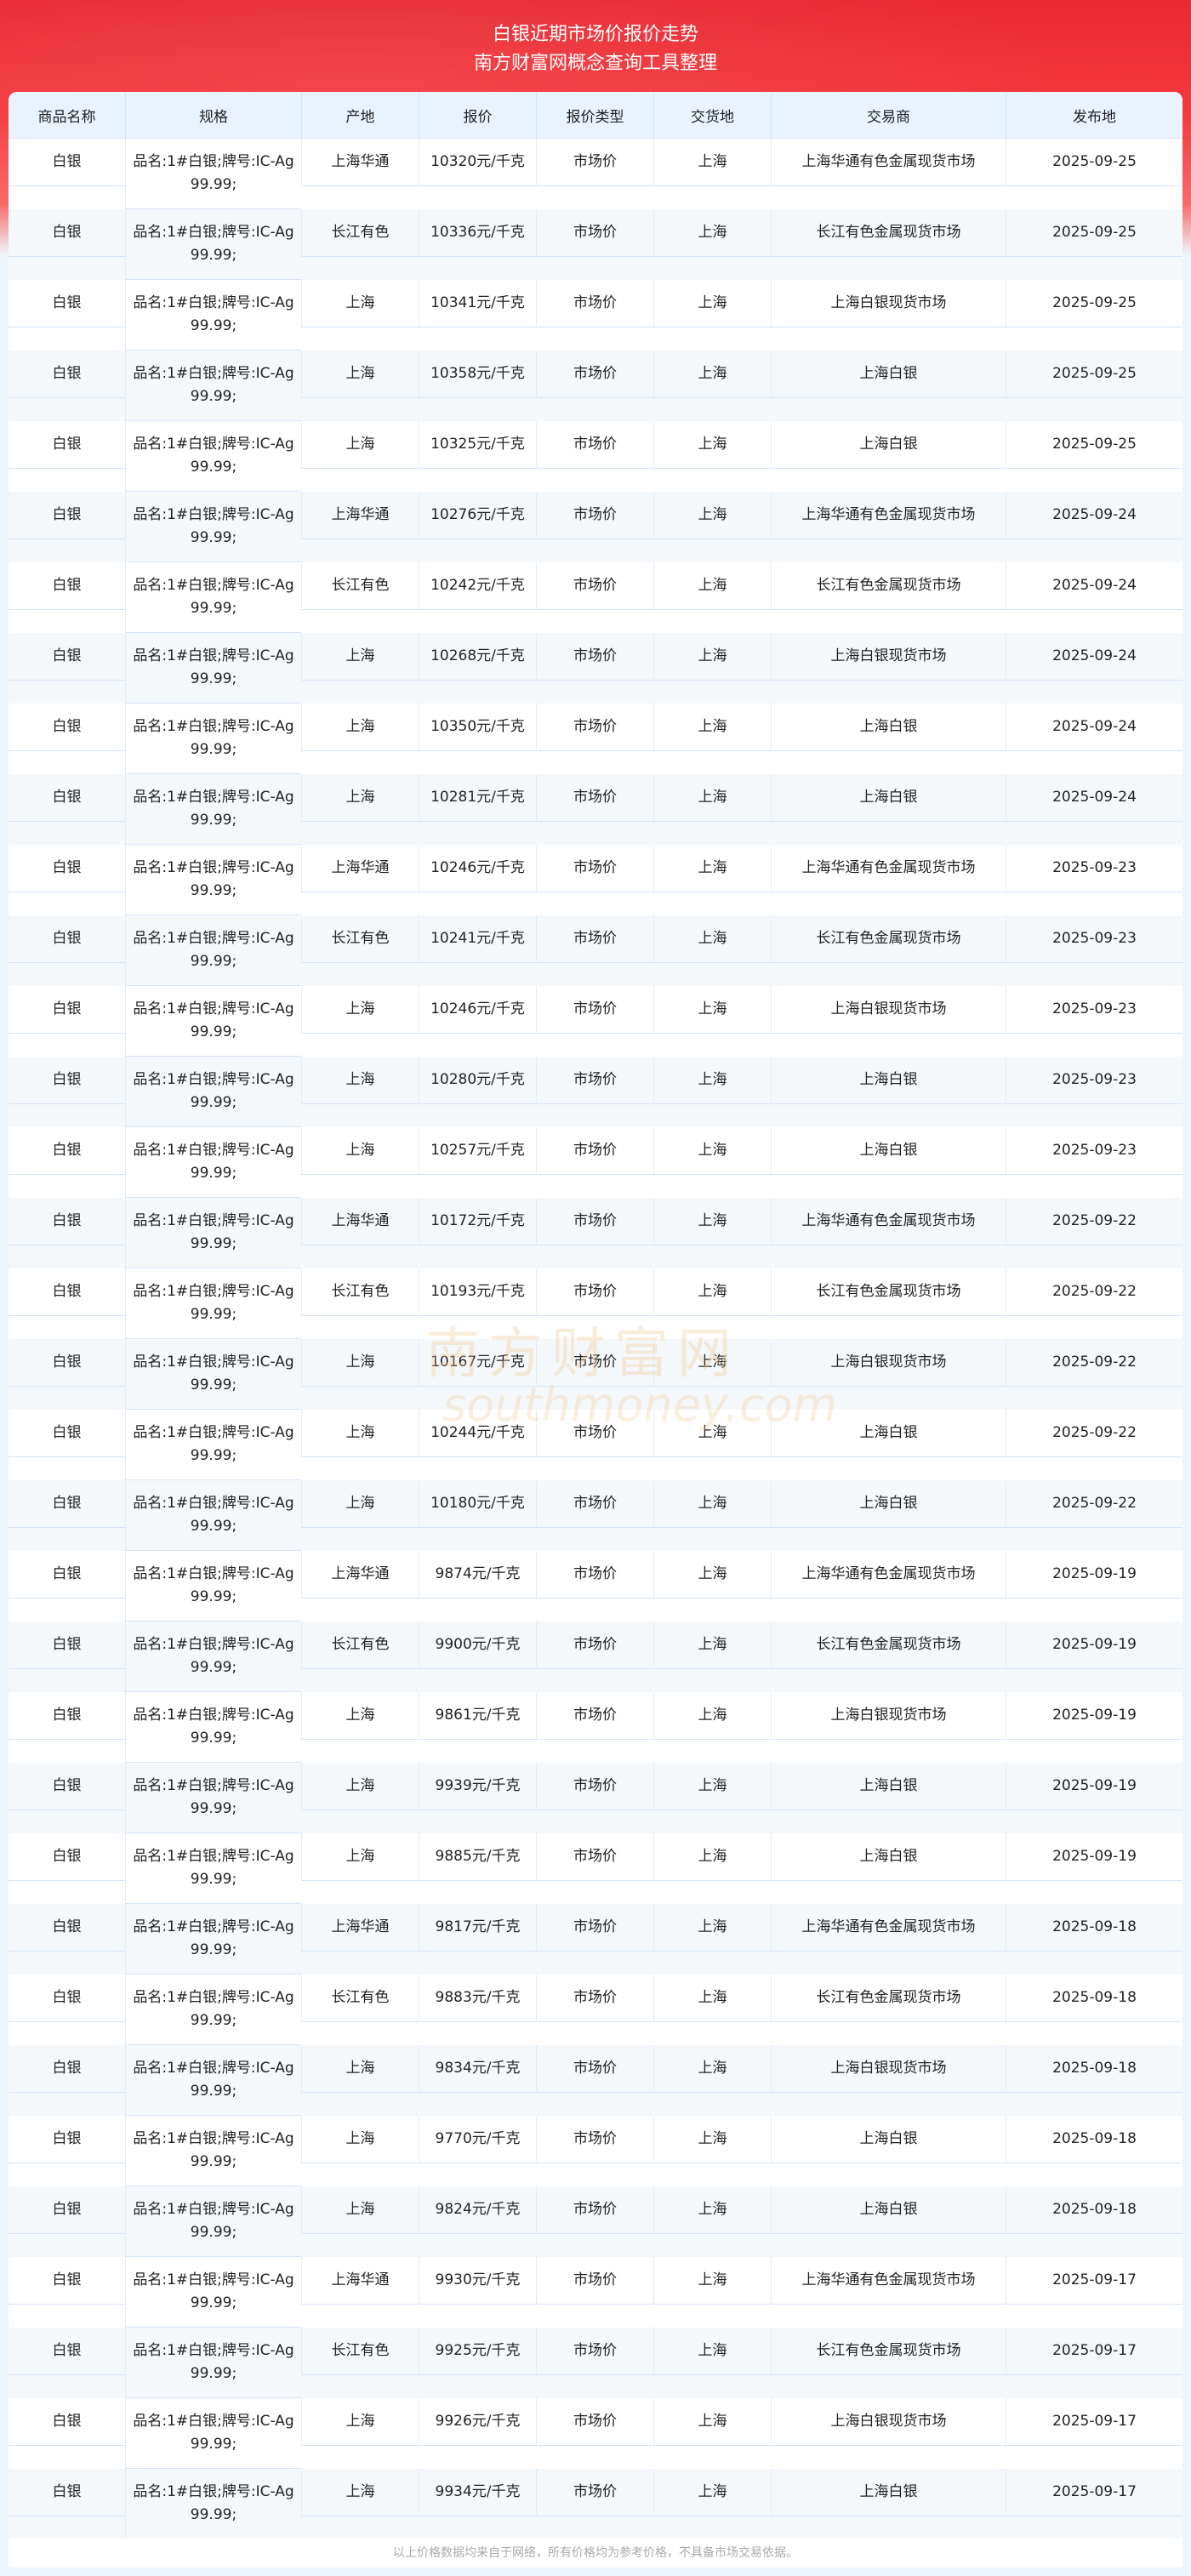 This screenshot has width=1191, height=2576. What do you see at coordinates (478, 374) in the screenshot?
I see `cell-price: 10358元/千克` at bounding box center [478, 374].